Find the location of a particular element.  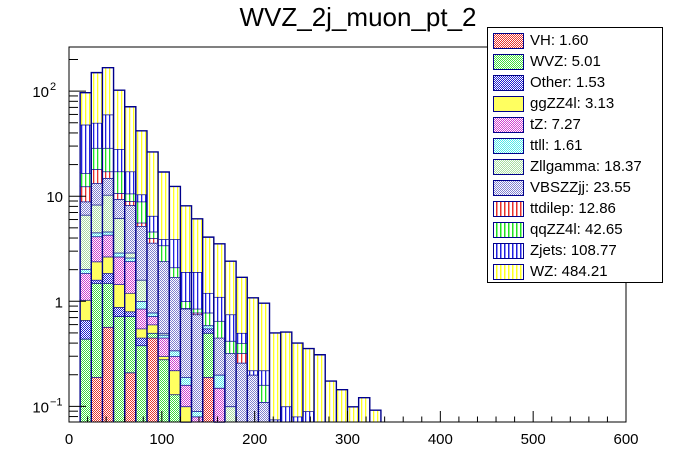

legend-entry-ttll: ttll: 1.61 is located at coordinates (535, 145).